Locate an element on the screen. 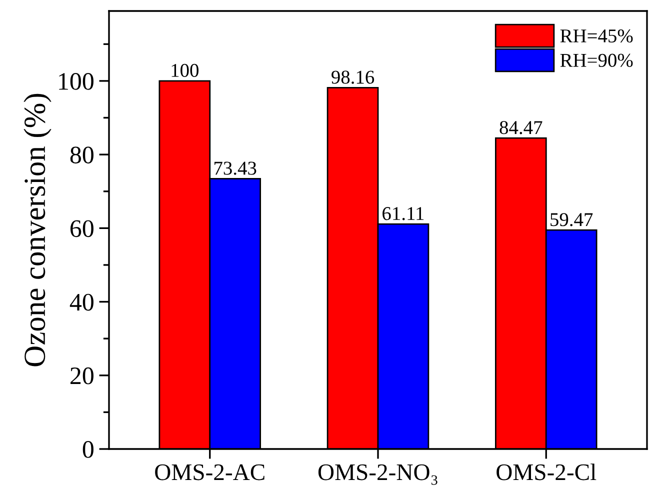  y-axis-title: Ozone conversion (%) is located at coordinates (38, 230).